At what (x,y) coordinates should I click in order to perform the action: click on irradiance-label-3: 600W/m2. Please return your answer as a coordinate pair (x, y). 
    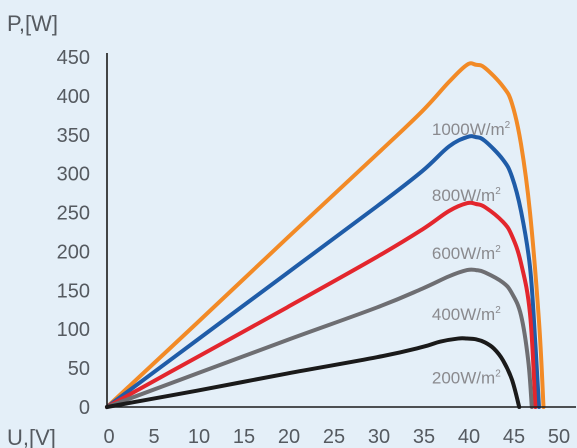
    Looking at the image, I should click on (466, 253).